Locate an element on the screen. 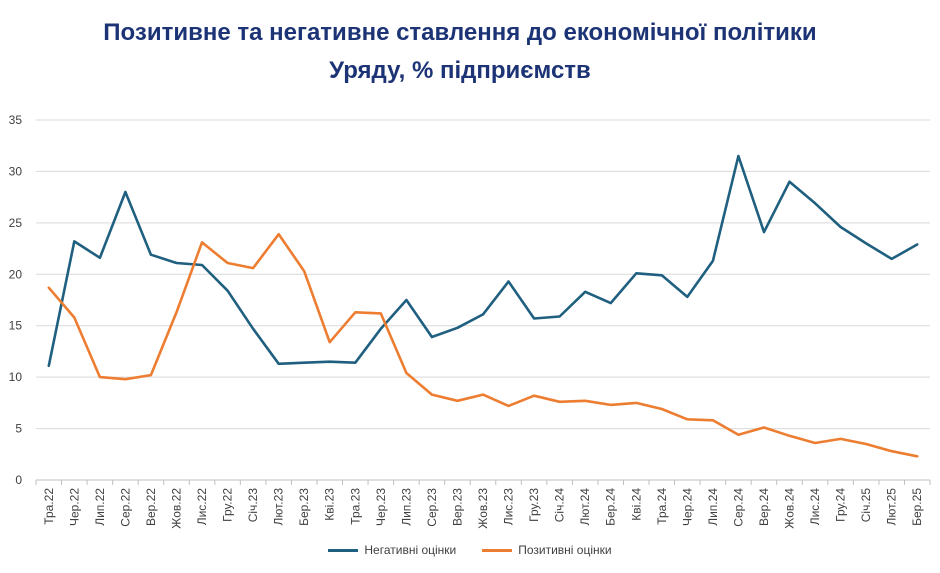  x-tick-label: Січ.25 is located at coordinates (866, 505).